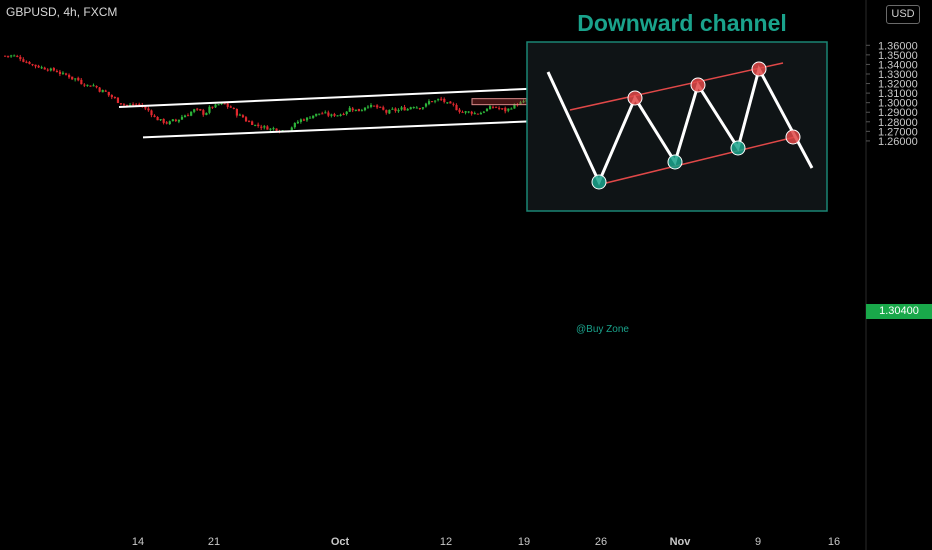 The image size is (932, 550). I want to click on y-tick-label: 1.28000, so click(898, 123).